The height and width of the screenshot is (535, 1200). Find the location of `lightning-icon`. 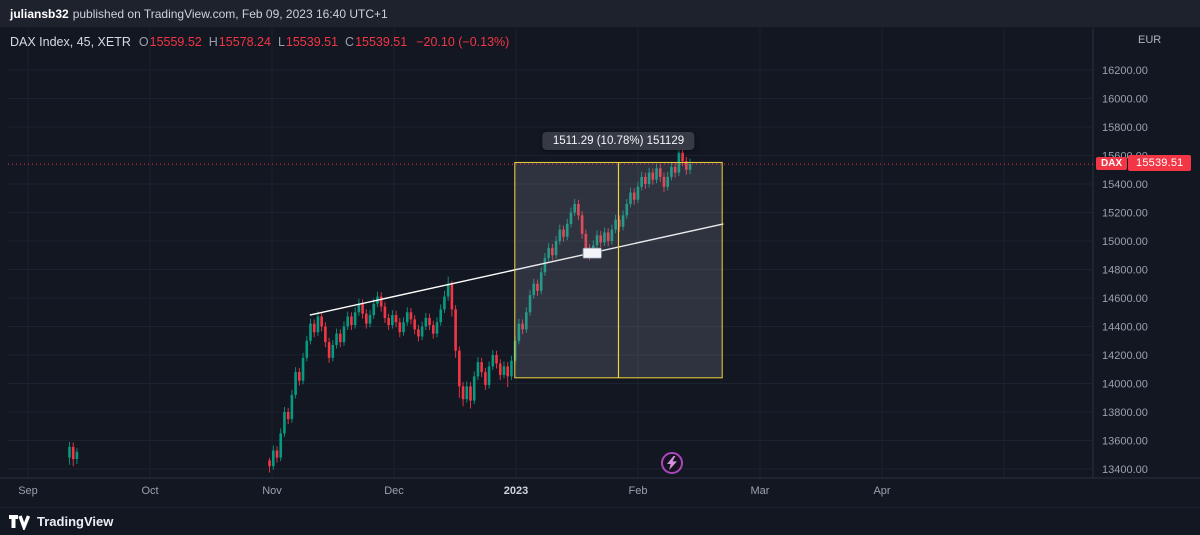

lightning-icon is located at coordinates (672, 463).